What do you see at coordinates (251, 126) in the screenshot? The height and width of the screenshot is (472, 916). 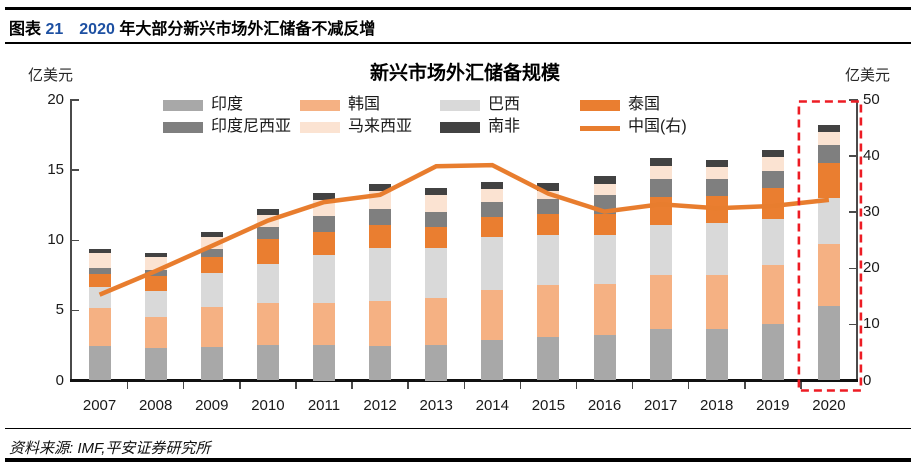 I see `legend-label: 印度尼西亚` at bounding box center [251, 126].